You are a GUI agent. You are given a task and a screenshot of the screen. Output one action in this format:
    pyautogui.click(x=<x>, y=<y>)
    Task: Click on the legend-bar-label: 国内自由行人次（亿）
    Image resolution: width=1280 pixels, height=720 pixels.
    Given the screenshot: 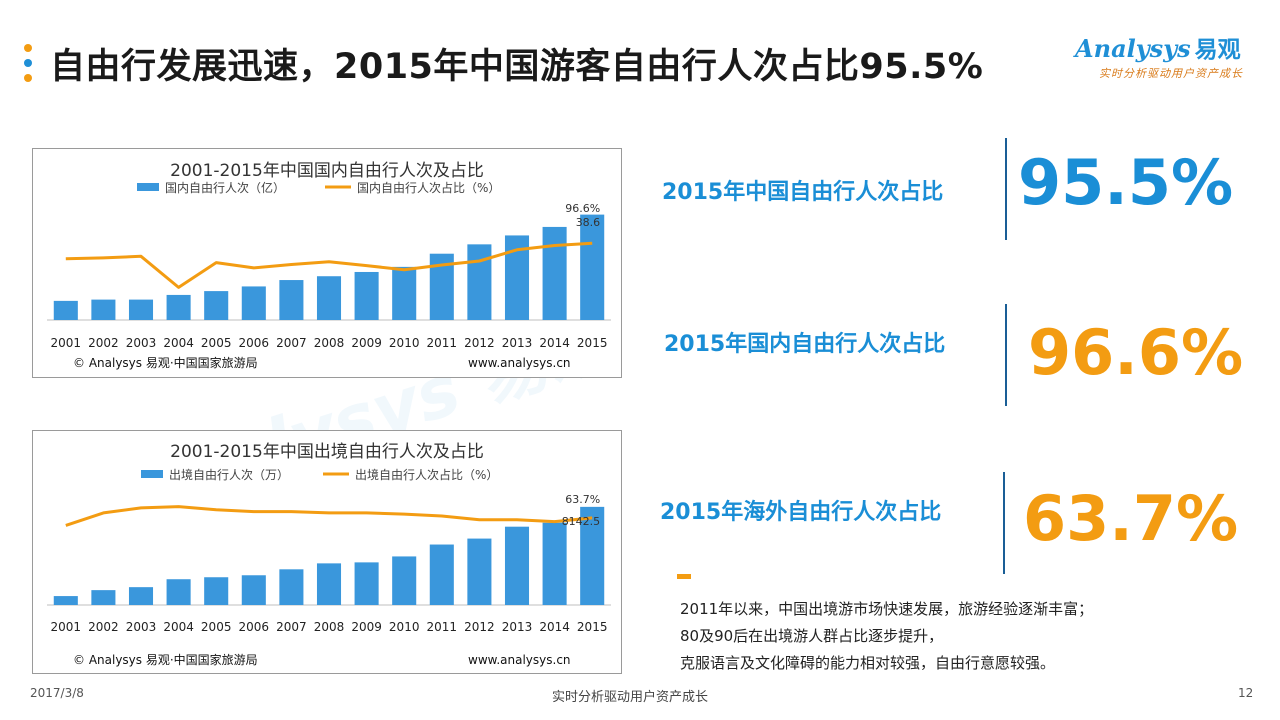 What is the action you would take?
    pyautogui.click(x=225, y=187)
    